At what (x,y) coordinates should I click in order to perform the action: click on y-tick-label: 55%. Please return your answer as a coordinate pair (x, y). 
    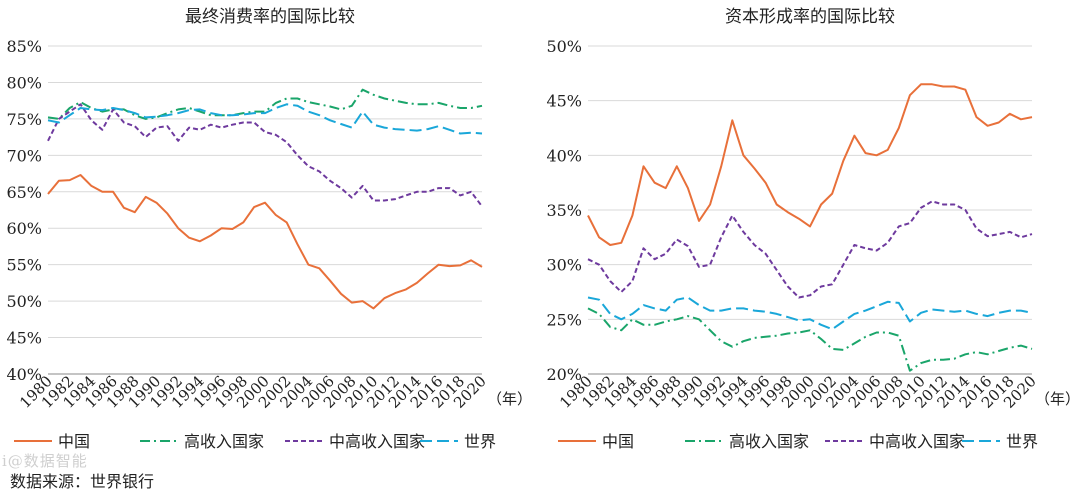
    Looking at the image, I should click on (24, 265).